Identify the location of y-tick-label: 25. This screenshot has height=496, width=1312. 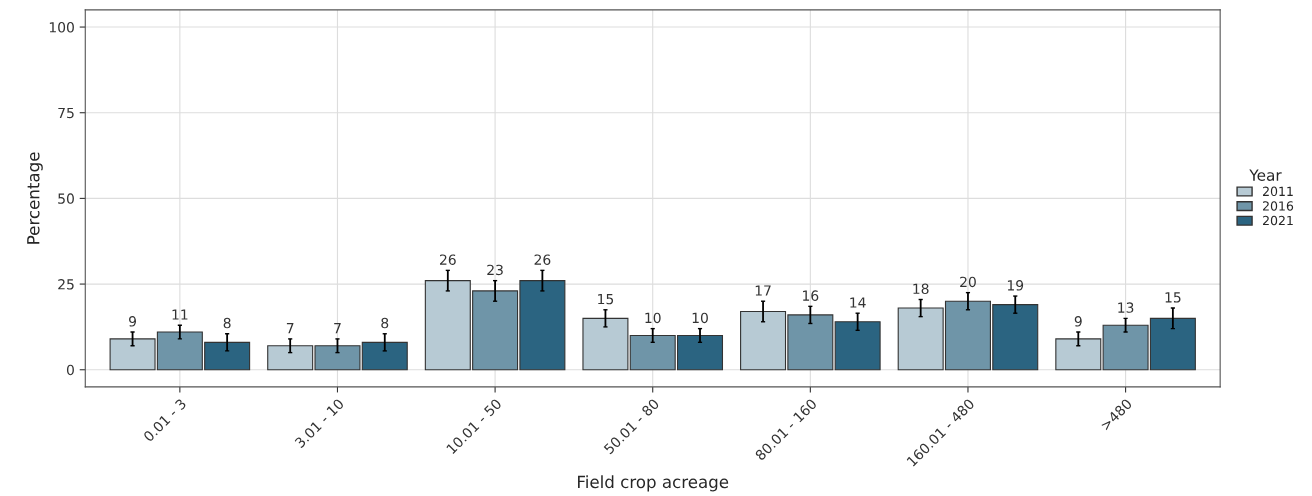
(66, 284).